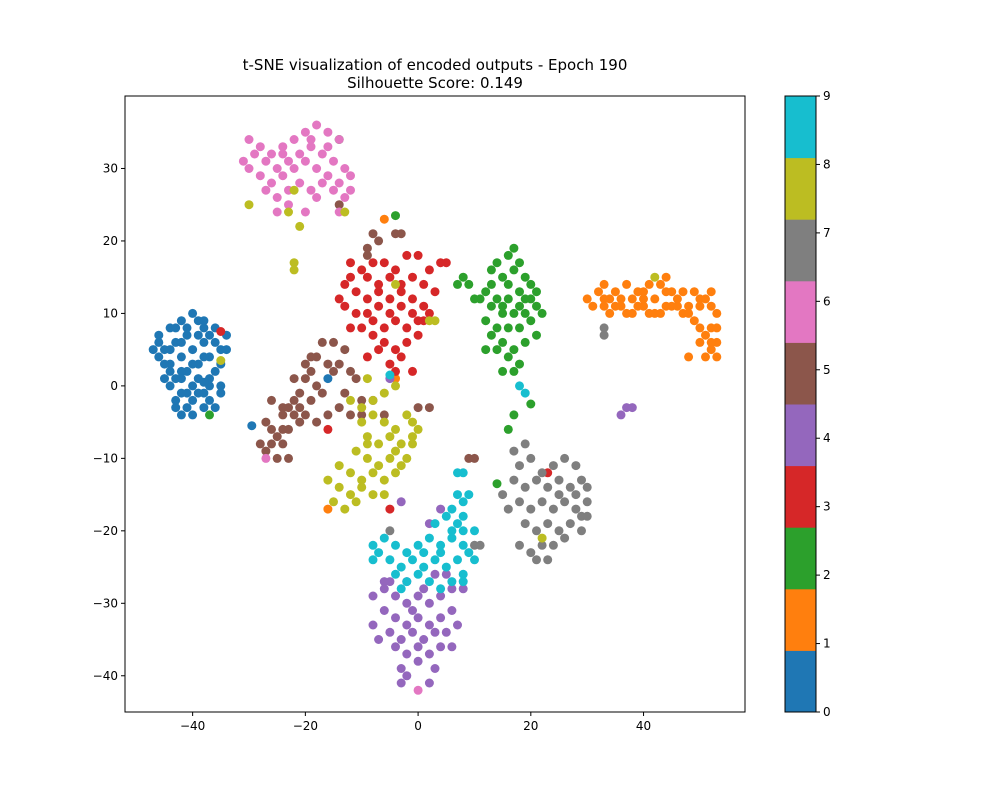 The image size is (1000, 804). Describe the element at coordinates (530, 726) in the screenshot. I see `x-tick-label: 20` at that location.